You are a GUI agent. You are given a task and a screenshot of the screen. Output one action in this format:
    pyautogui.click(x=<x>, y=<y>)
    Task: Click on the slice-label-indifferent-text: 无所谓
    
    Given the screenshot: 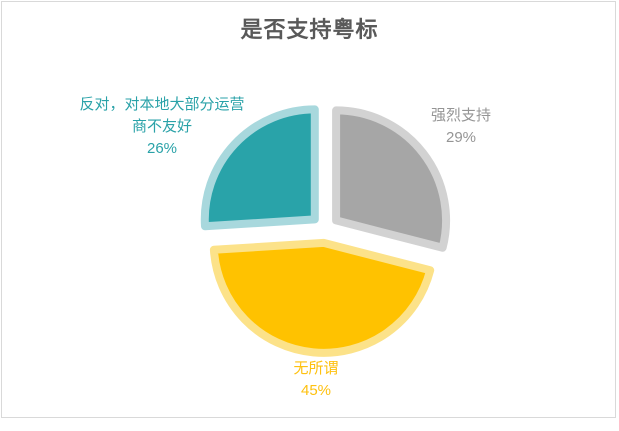 What is the action you would take?
    pyautogui.click(x=316, y=368)
    